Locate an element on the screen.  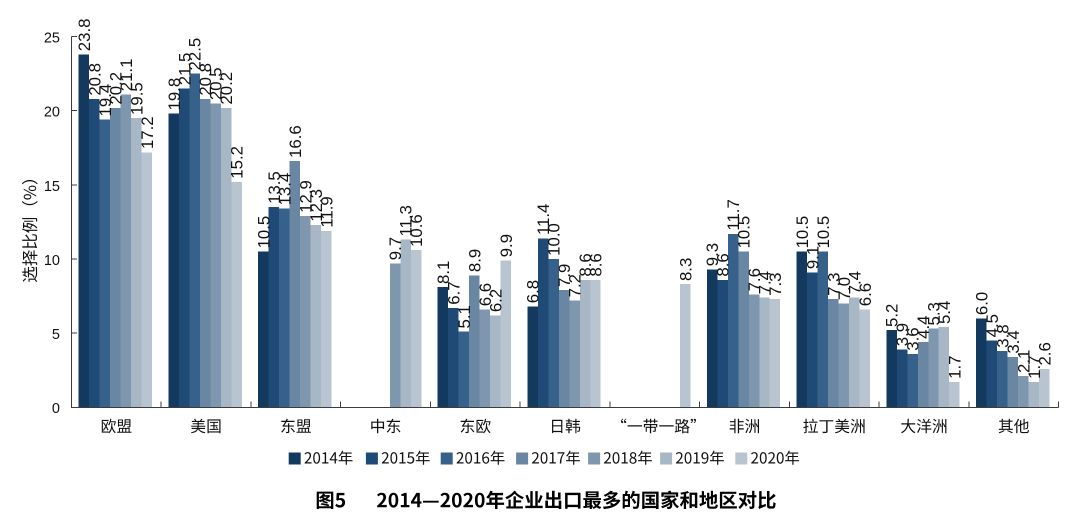
svg-text: 11.3 is located at coordinates (406, 220).